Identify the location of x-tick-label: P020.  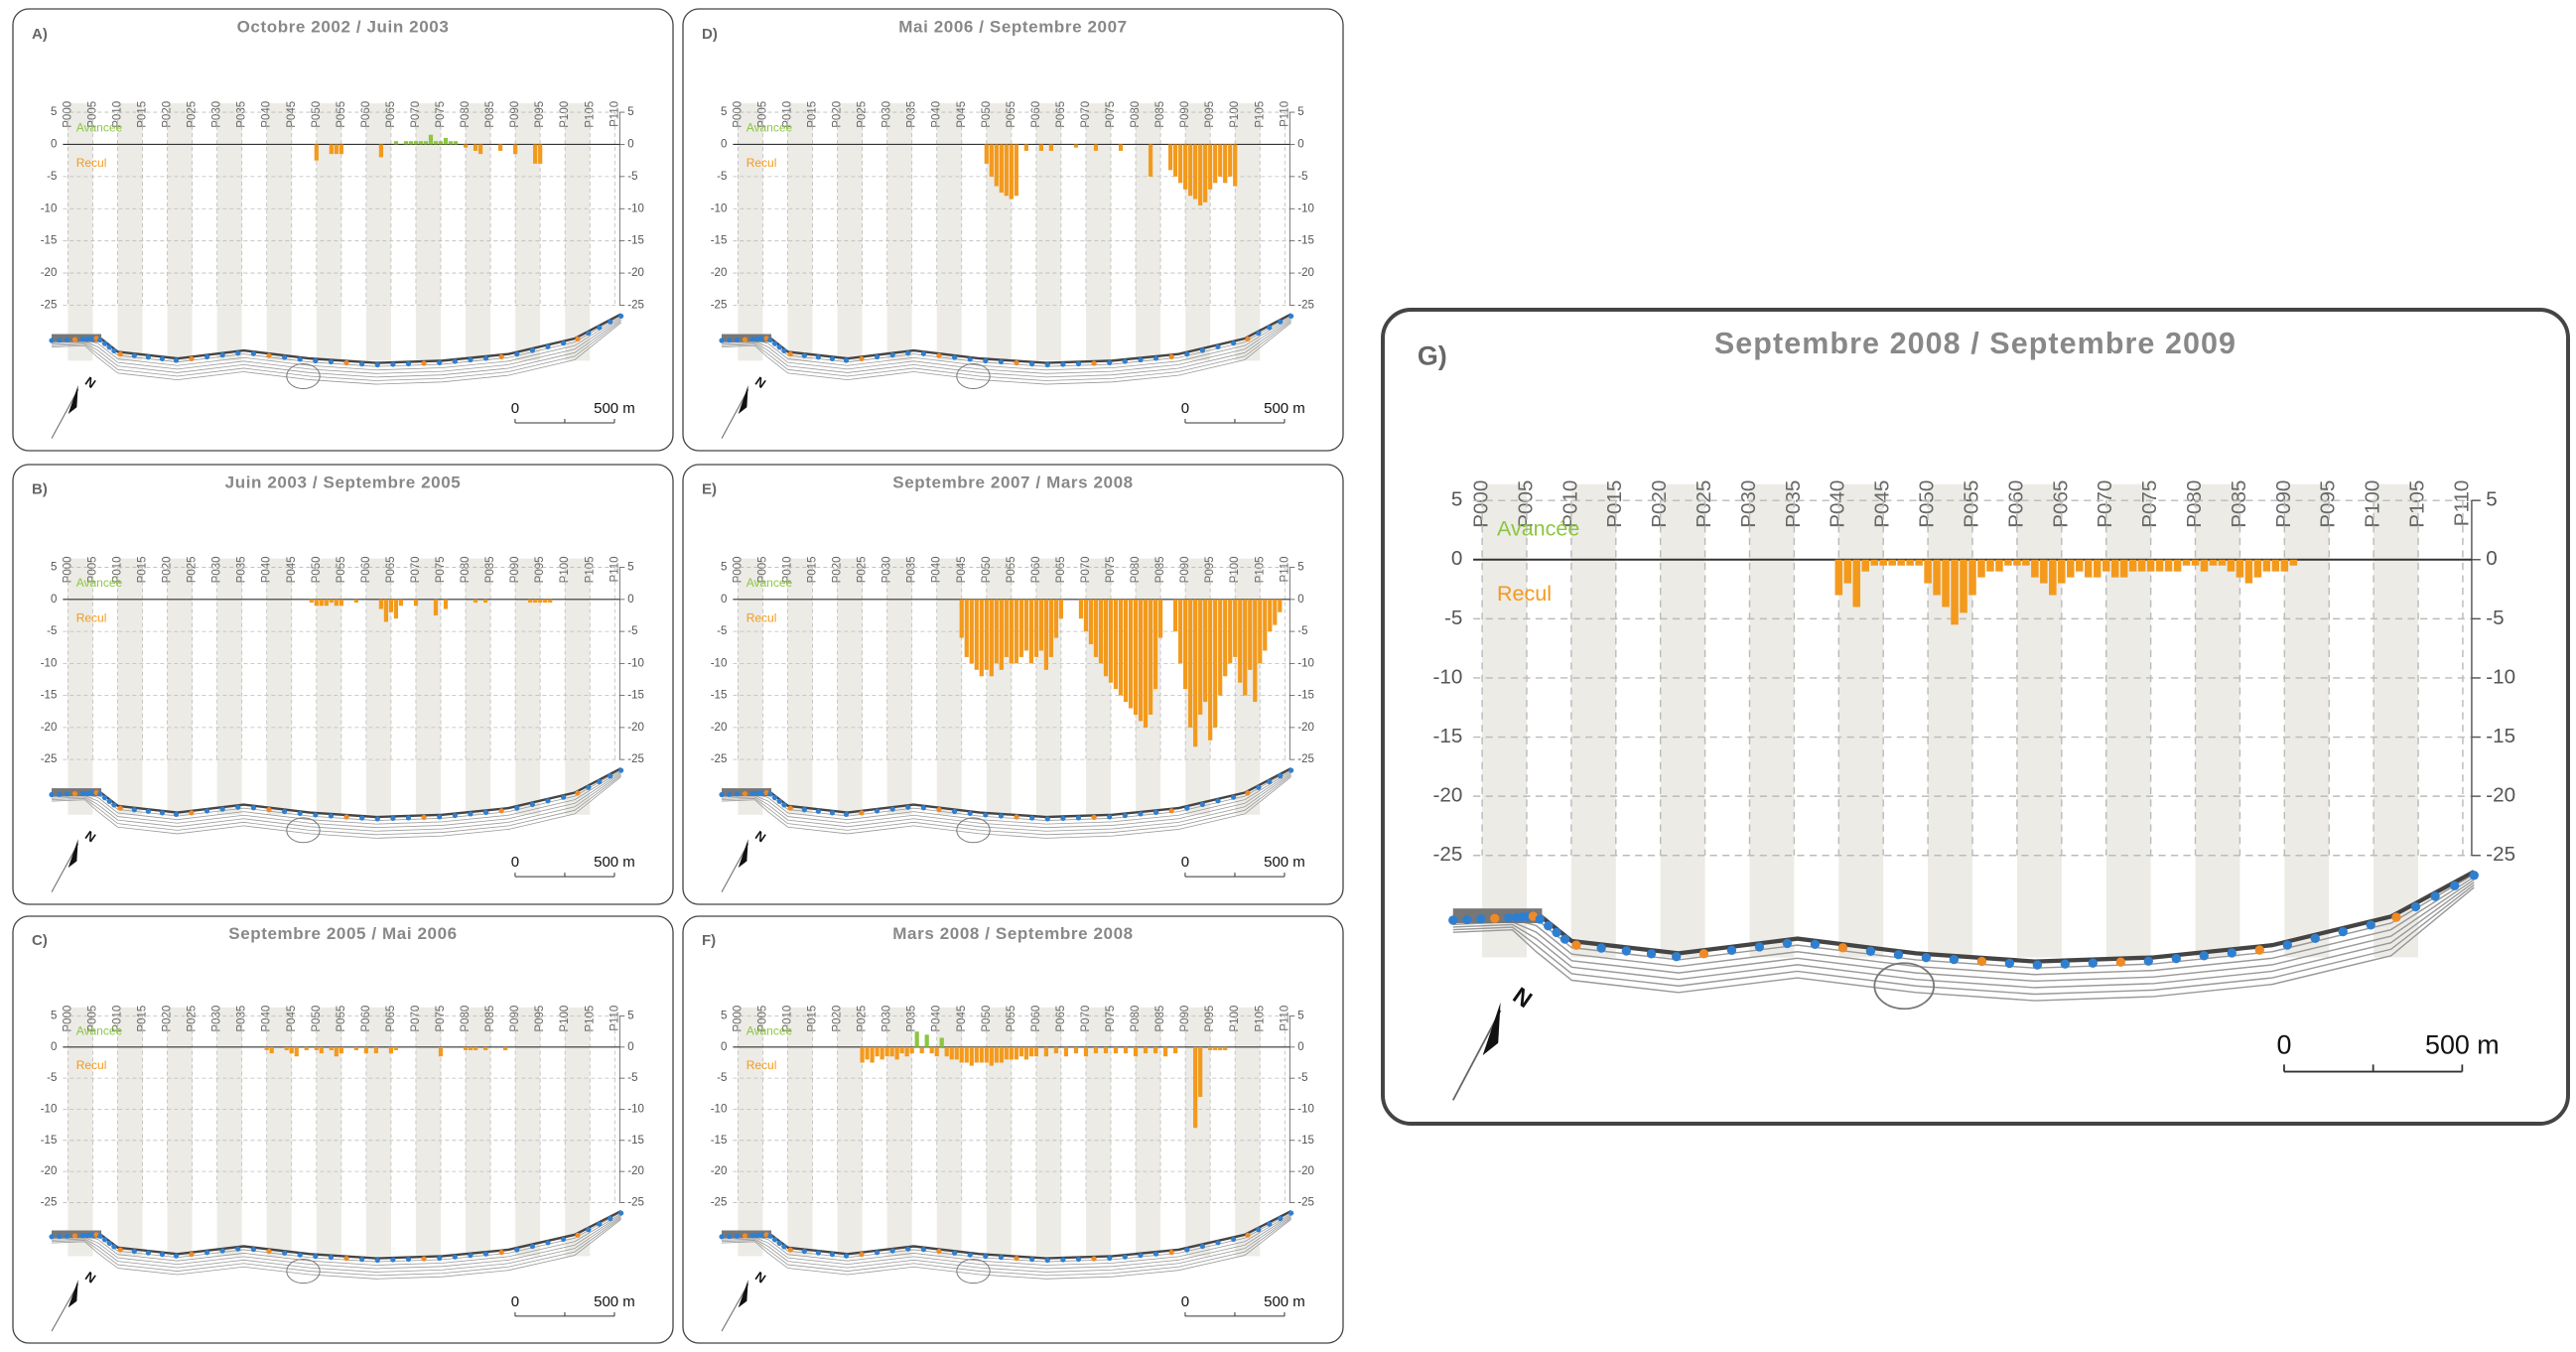
(1659, 504).